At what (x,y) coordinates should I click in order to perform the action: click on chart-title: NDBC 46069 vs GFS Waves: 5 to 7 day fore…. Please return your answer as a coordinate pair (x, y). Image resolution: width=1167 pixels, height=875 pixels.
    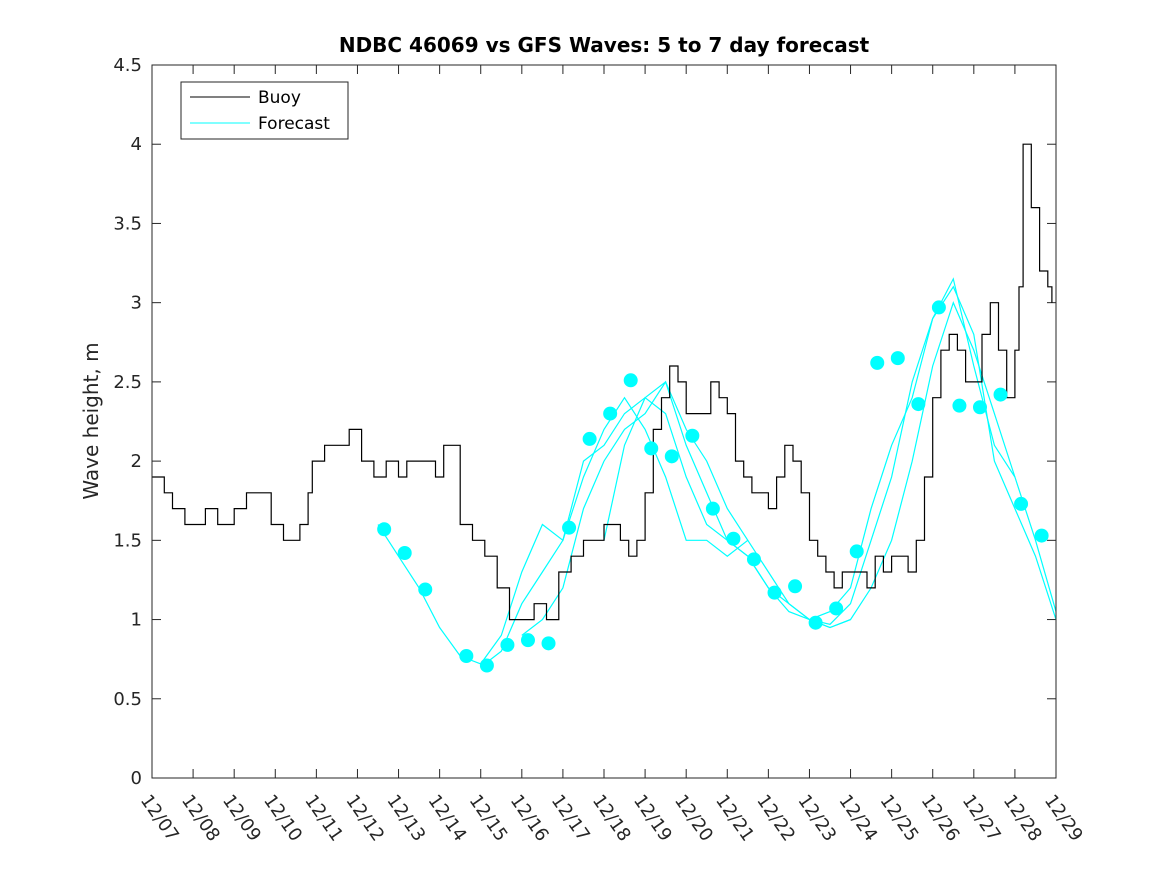
    Looking at the image, I should click on (604, 45).